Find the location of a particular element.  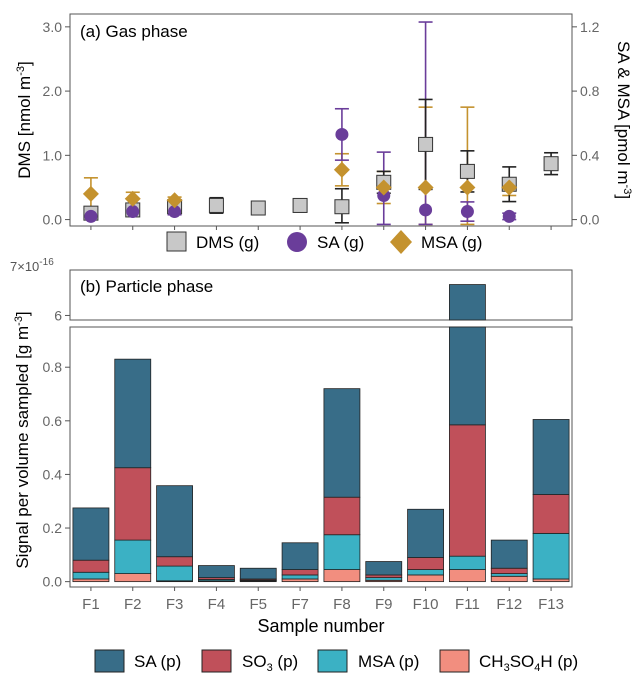

legend-sa-p-label: SA (p) is located at coordinates (157, 661).